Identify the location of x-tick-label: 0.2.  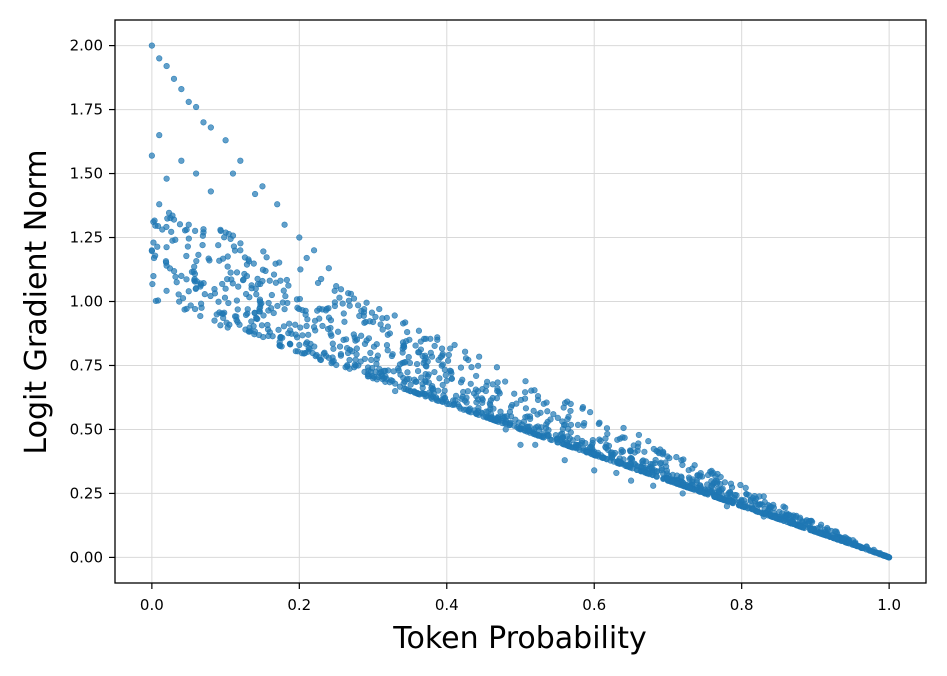
(299, 605).